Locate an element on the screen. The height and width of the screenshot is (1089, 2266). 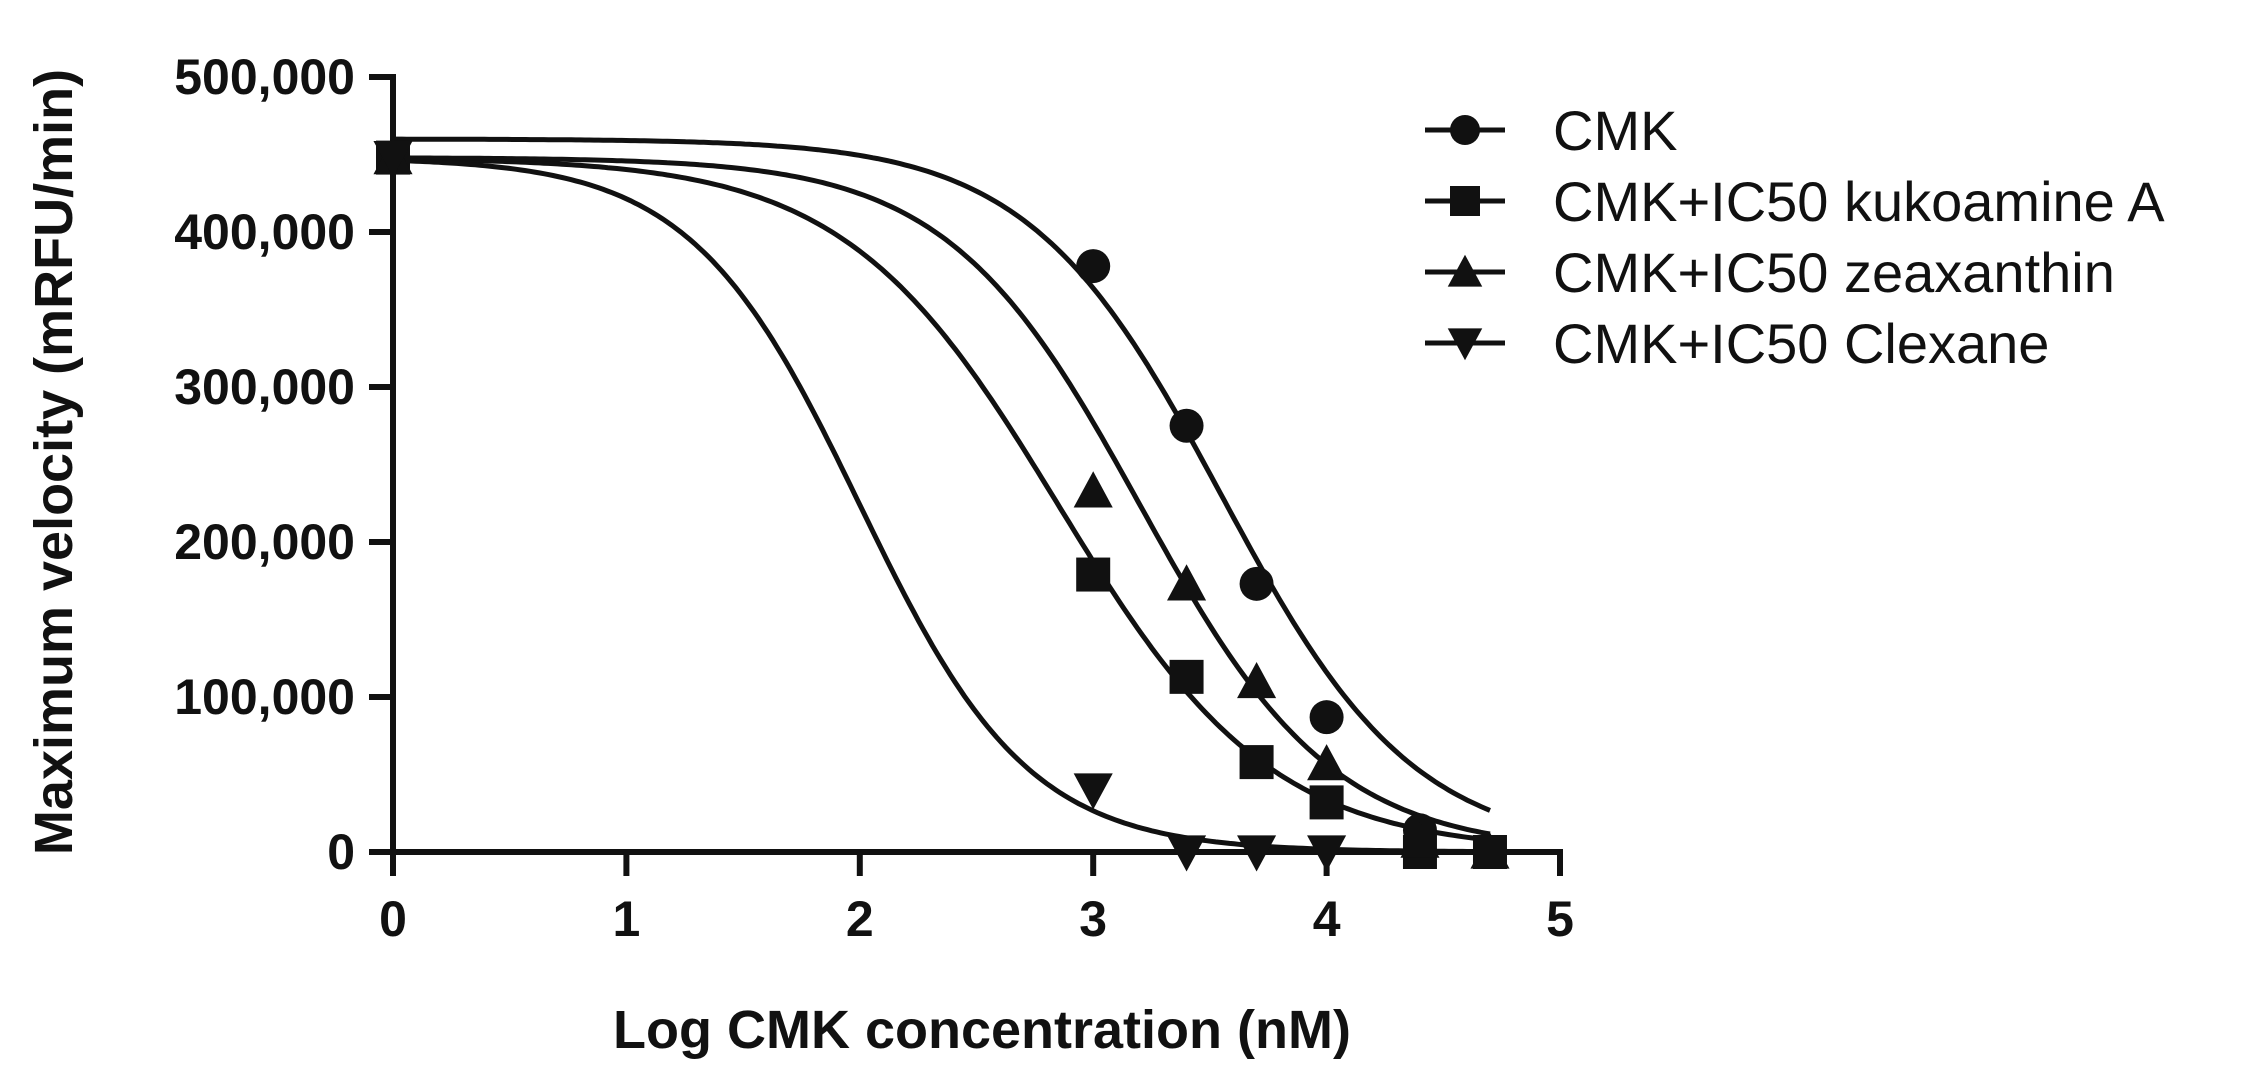
x-axis-title: Log CMK concentration (nM) is located at coordinates (982, 1030).